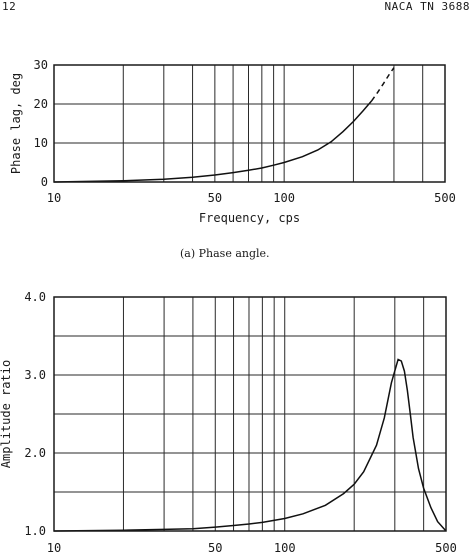 This screenshot has width=474, height=557. Describe the element at coordinates (35, 297) in the screenshot. I see `y-tick-label: 4.0` at that location.